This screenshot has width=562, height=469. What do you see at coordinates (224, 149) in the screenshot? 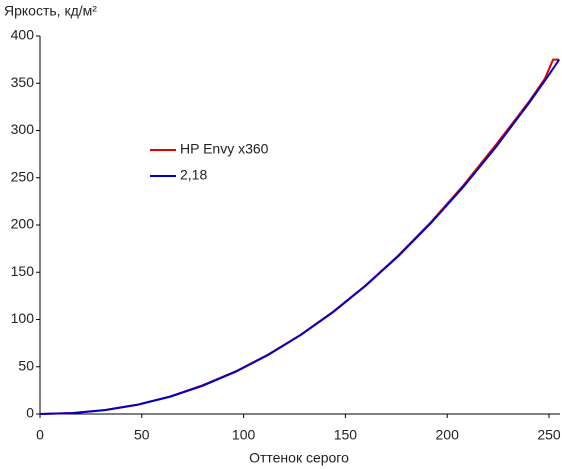
I see `legend-label: HP Envy x360` at bounding box center [224, 149].